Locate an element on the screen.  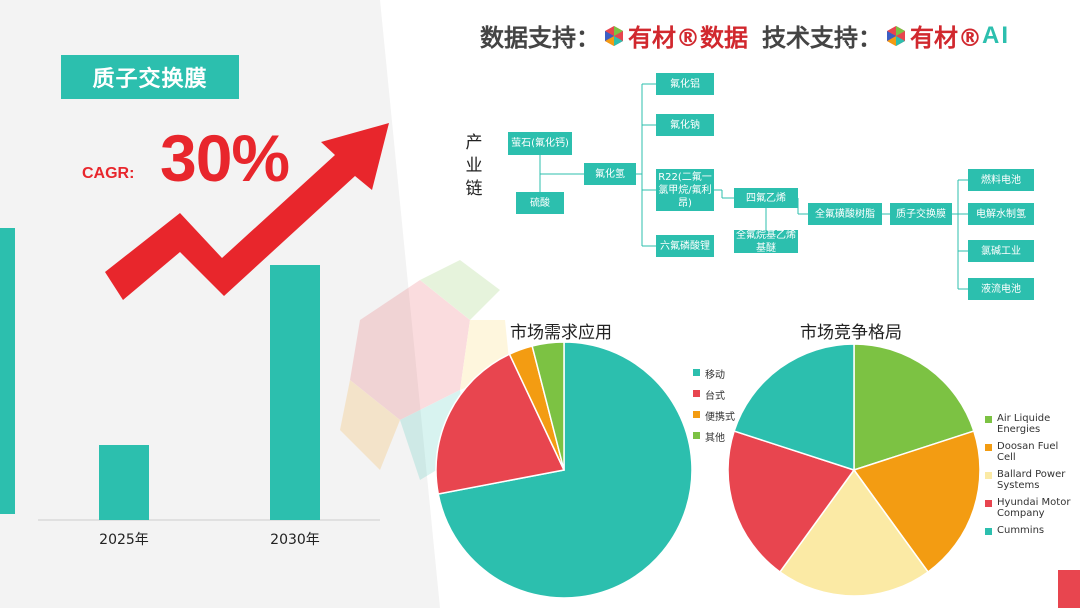
data-support-label: 数据支持： is located at coordinates (540, 38).